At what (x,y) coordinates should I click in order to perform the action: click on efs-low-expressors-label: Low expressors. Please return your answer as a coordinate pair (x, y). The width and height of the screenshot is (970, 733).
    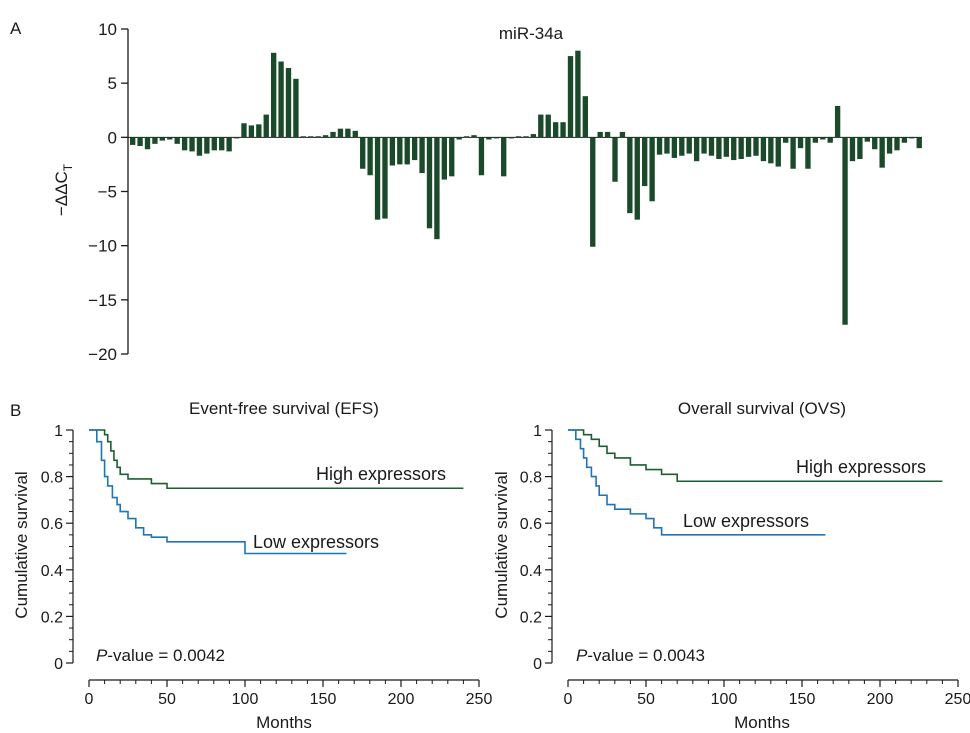
    Looking at the image, I should click on (316, 542).